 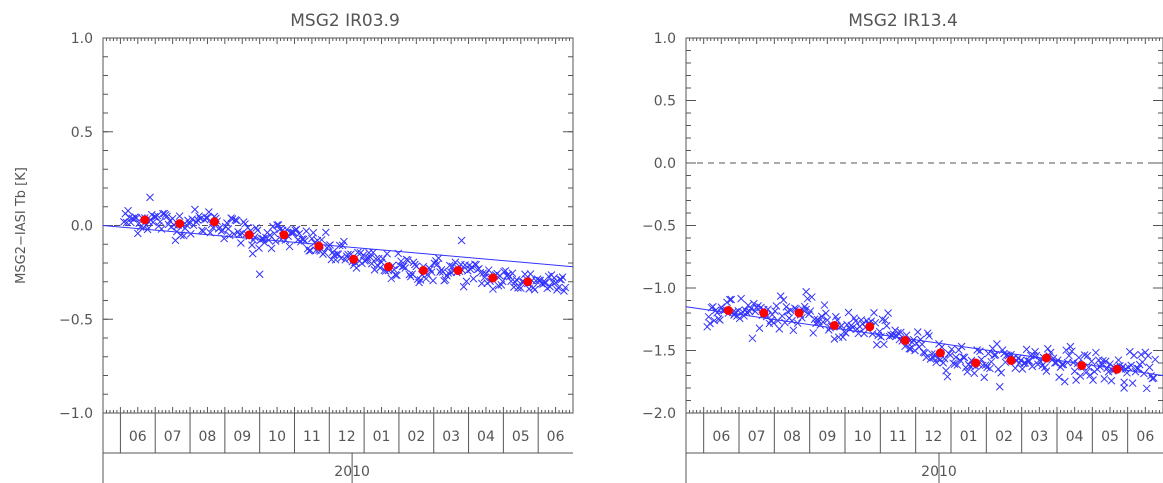 I want to click on month-label: 03, so click(x=451, y=437).